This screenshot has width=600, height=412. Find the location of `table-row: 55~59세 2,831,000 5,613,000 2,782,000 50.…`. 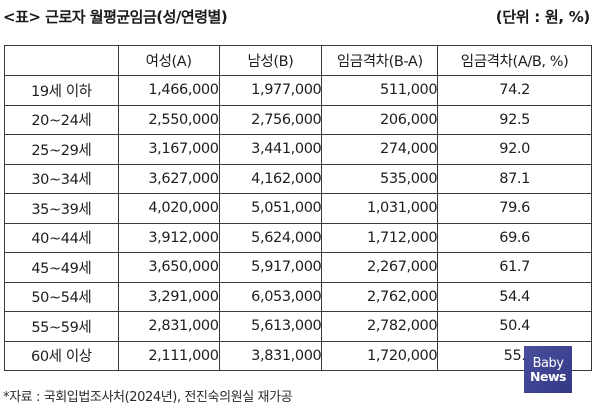

table-row: 55~59세 2,831,000 5,613,000 2,782,000 50.… is located at coordinates (298, 326).